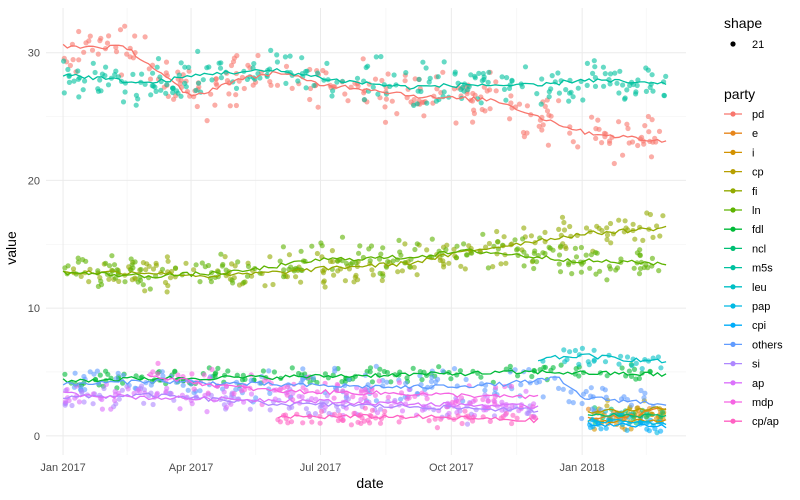  What do you see at coordinates (739, 94) in the screenshot?
I see `legend-party-title: party` at bounding box center [739, 94].